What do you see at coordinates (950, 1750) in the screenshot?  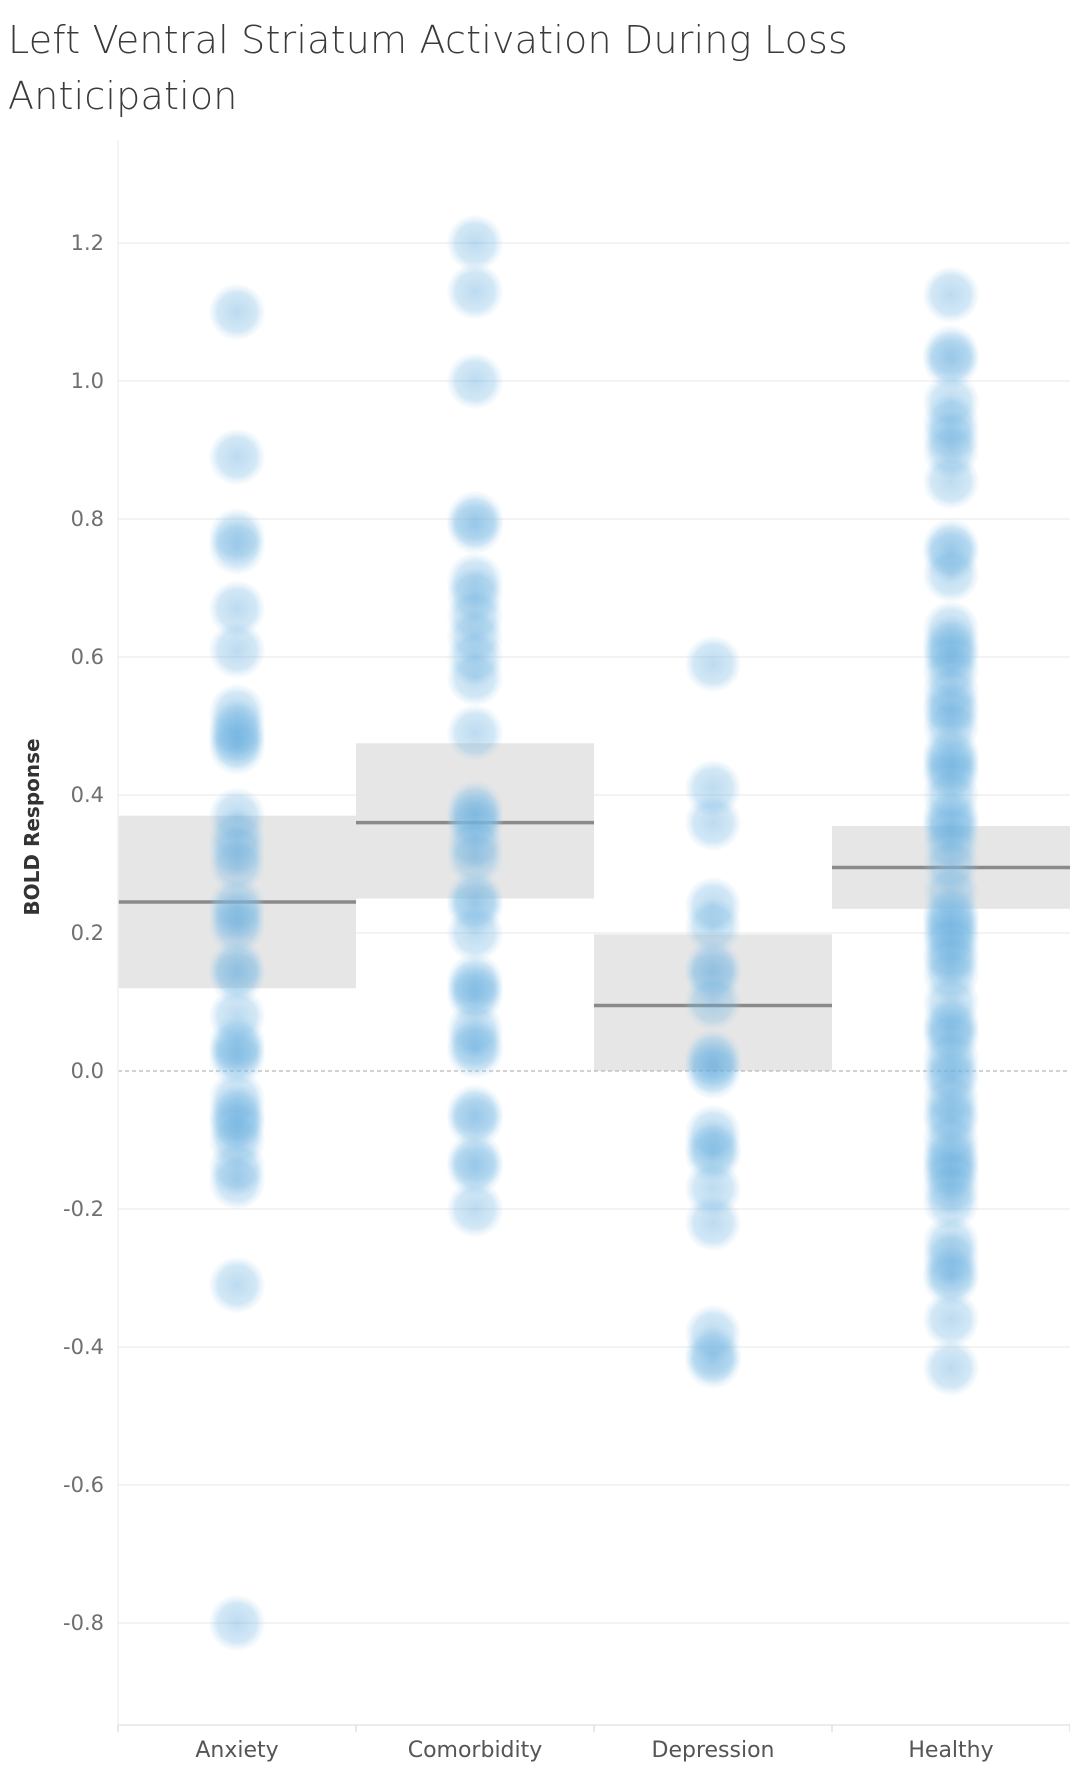 I see `x-category-label: Healthy` at bounding box center [950, 1750].